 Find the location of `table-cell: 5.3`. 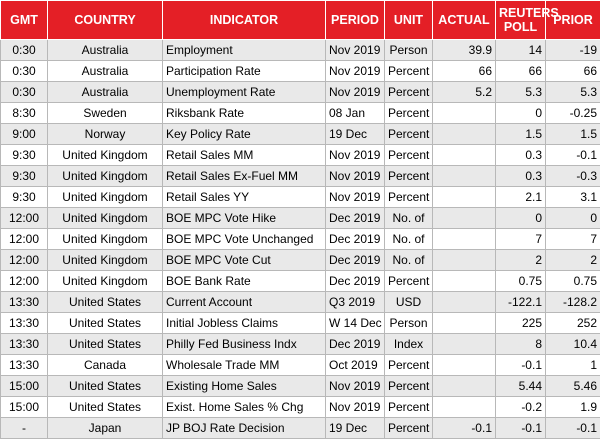

table-cell: 5.3 is located at coordinates (521, 92).